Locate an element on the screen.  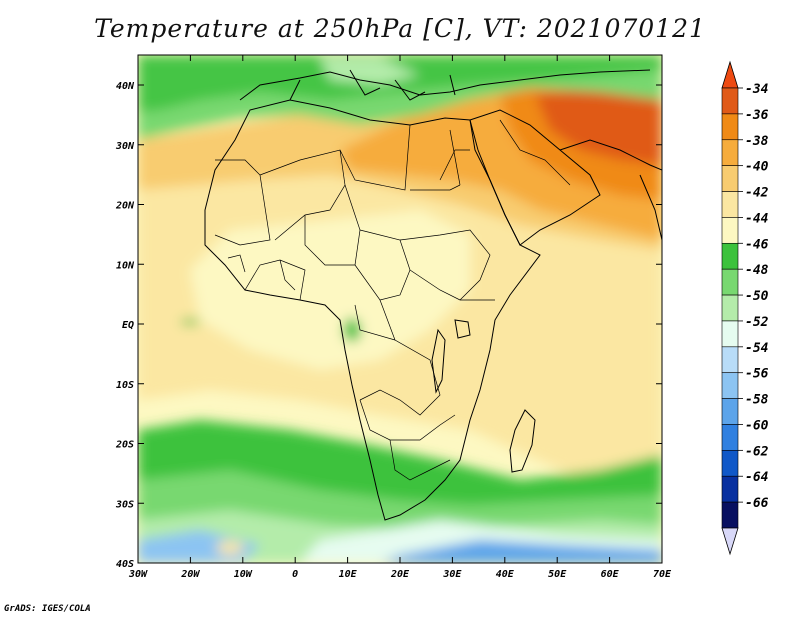
colorbar-label: -52 is located at coordinates (757, 322).